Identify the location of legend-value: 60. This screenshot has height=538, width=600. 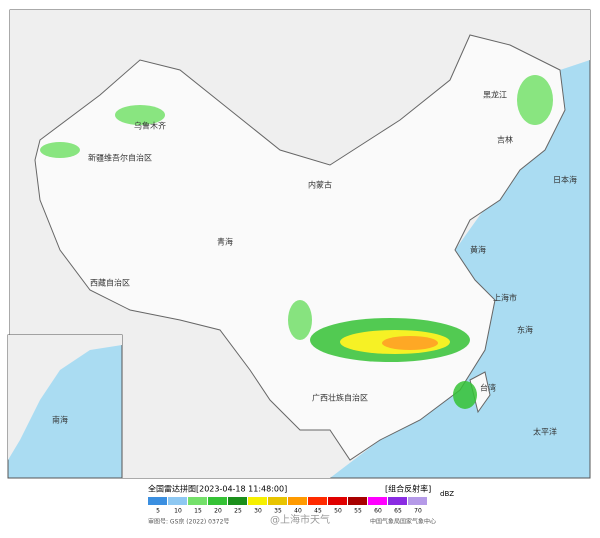
(378, 511).